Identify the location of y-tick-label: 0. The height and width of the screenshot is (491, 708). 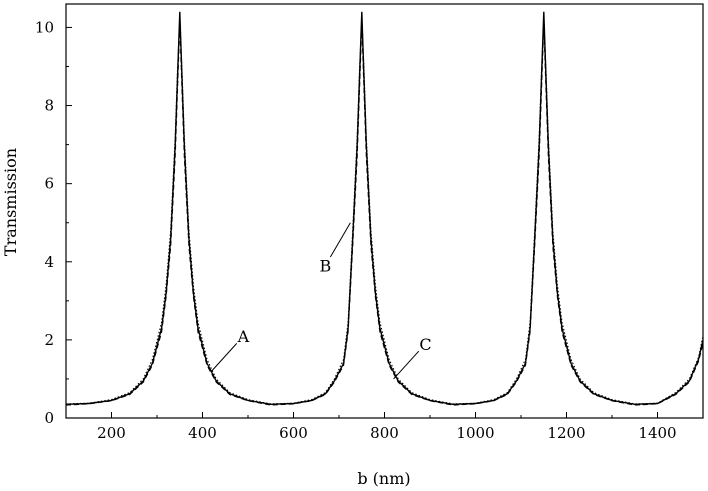
(49, 418).